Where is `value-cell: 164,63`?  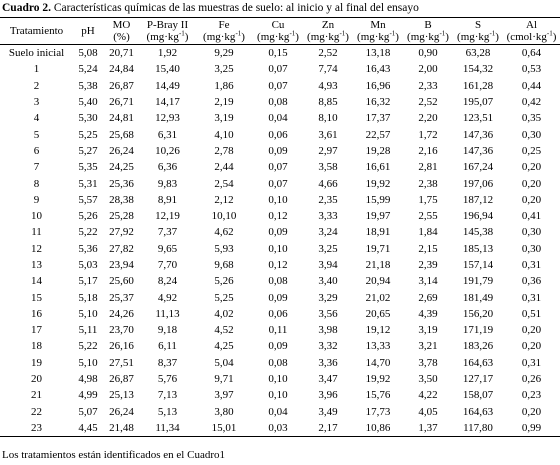 value-cell: 164,63 is located at coordinates (478, 411).